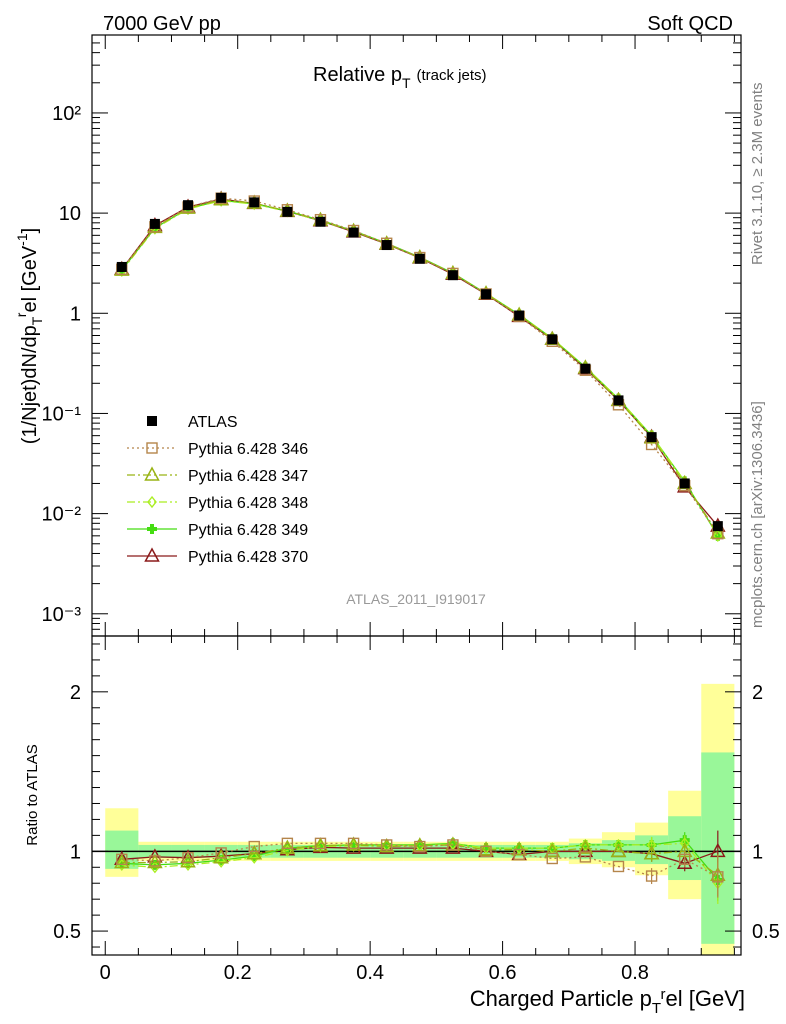  Describe the element at coordinates (757, 693) in the screenshot. I see `ratio-y-tick-label-right: 2` at that location.